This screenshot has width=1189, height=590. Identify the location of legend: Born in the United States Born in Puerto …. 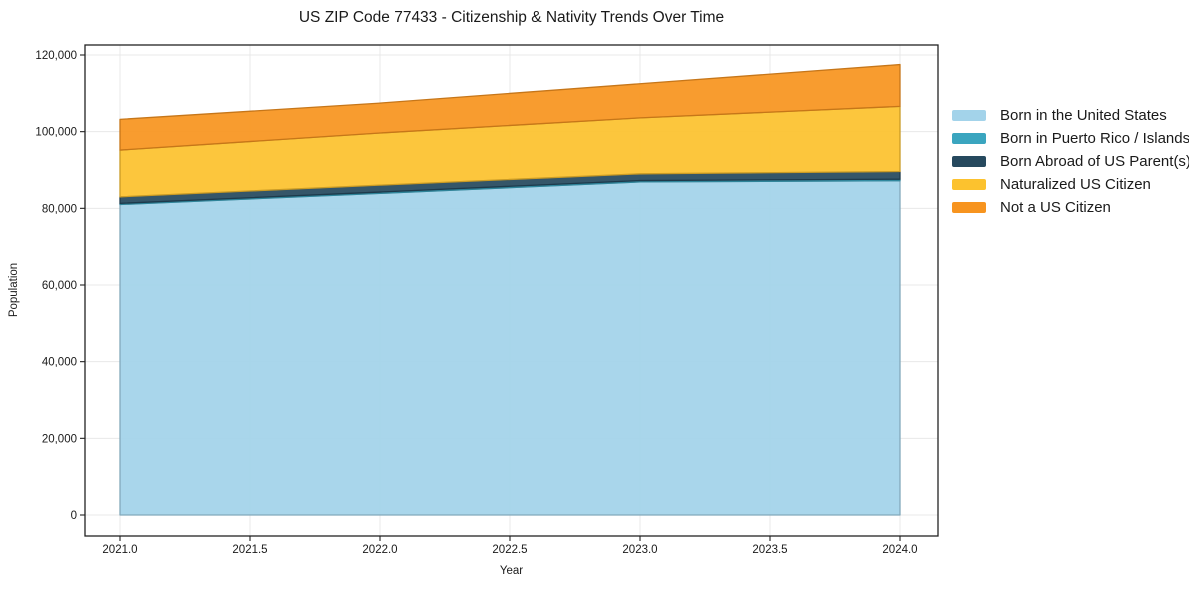
(1070, 161).